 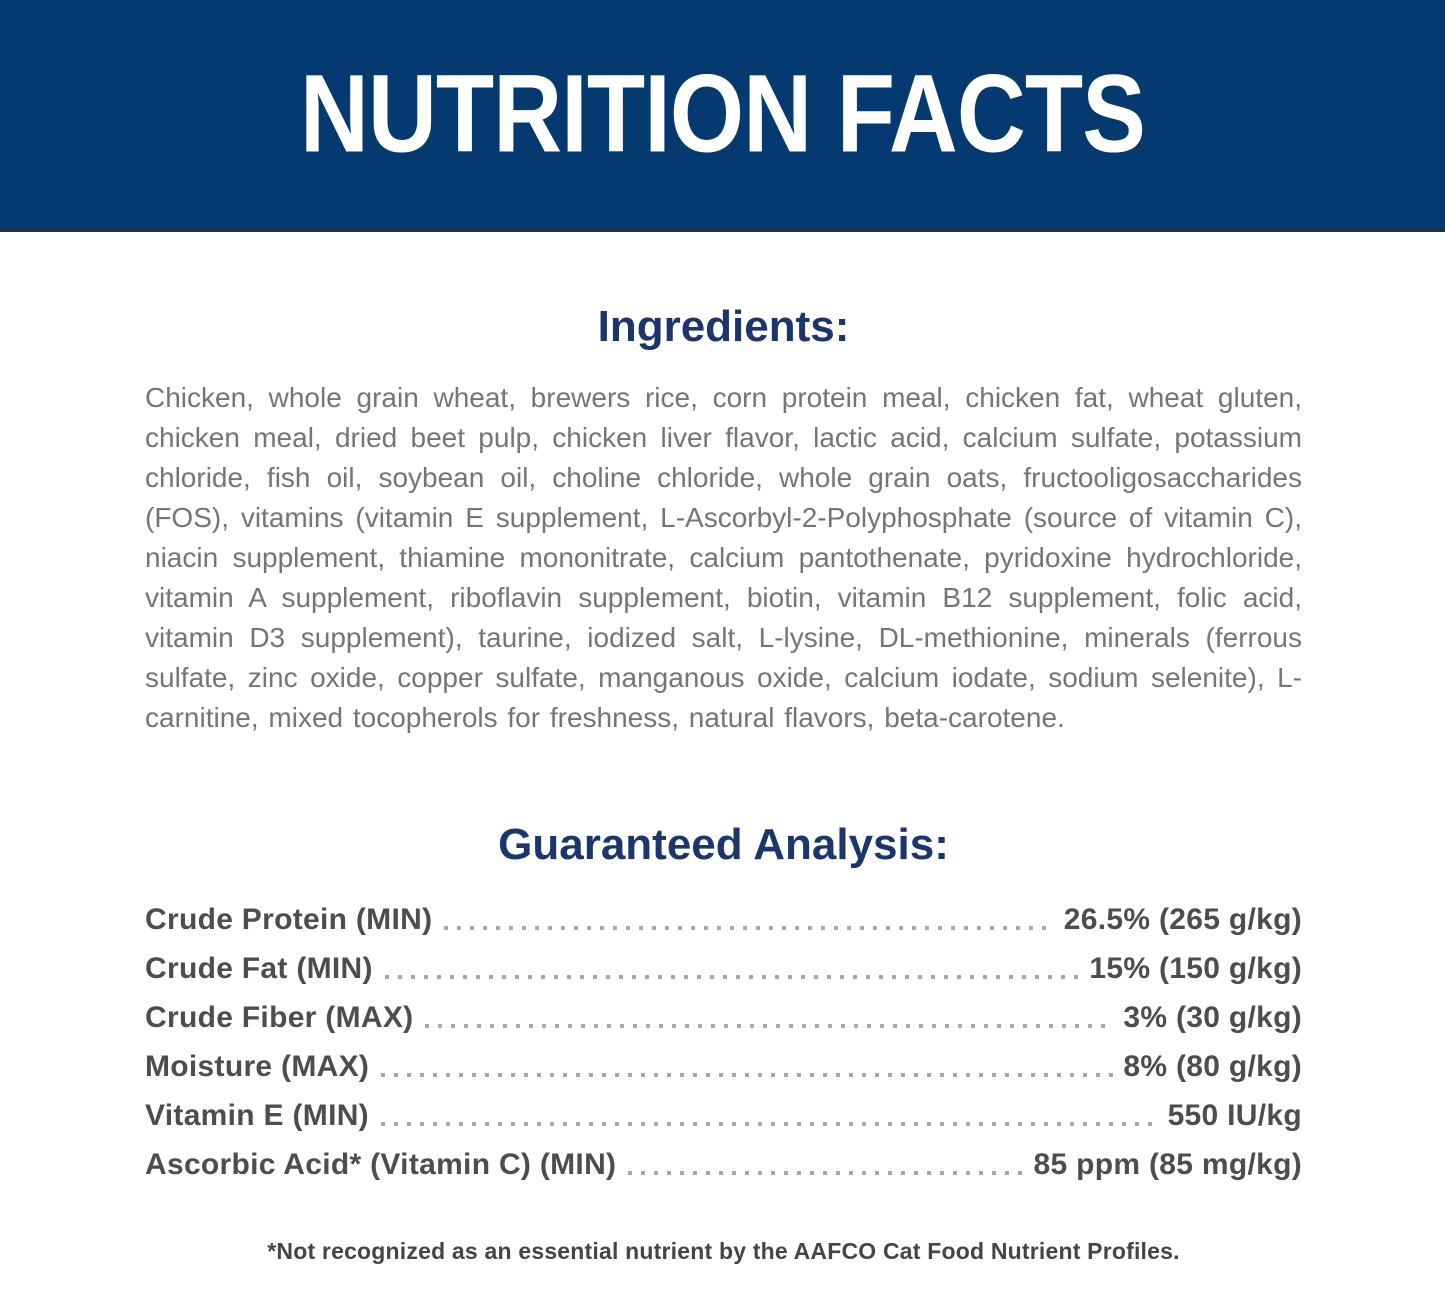 I want to click on nutrition-facts-title: NUTRITION FACTS, so click(x=722, y=113).